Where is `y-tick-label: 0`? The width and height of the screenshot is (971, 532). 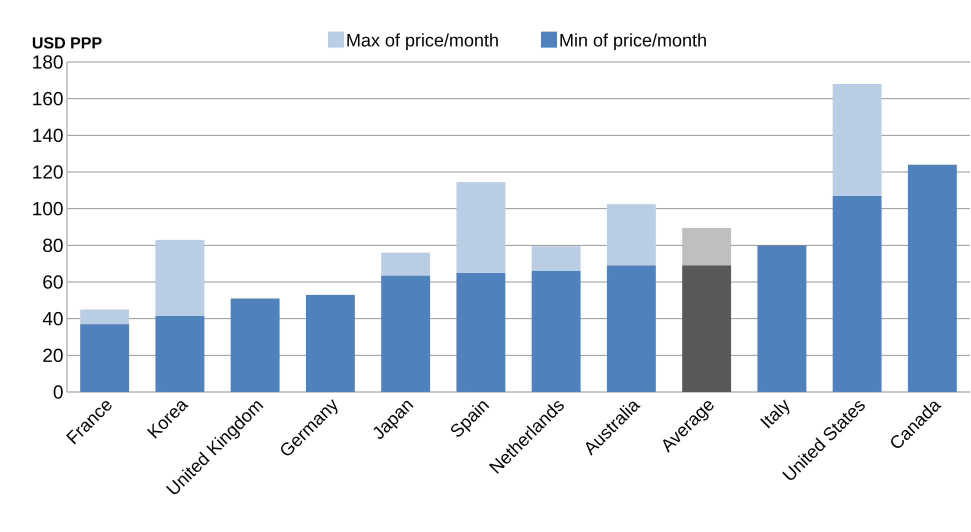 y-tick-label: 0 is located at coordinates (58, 392).